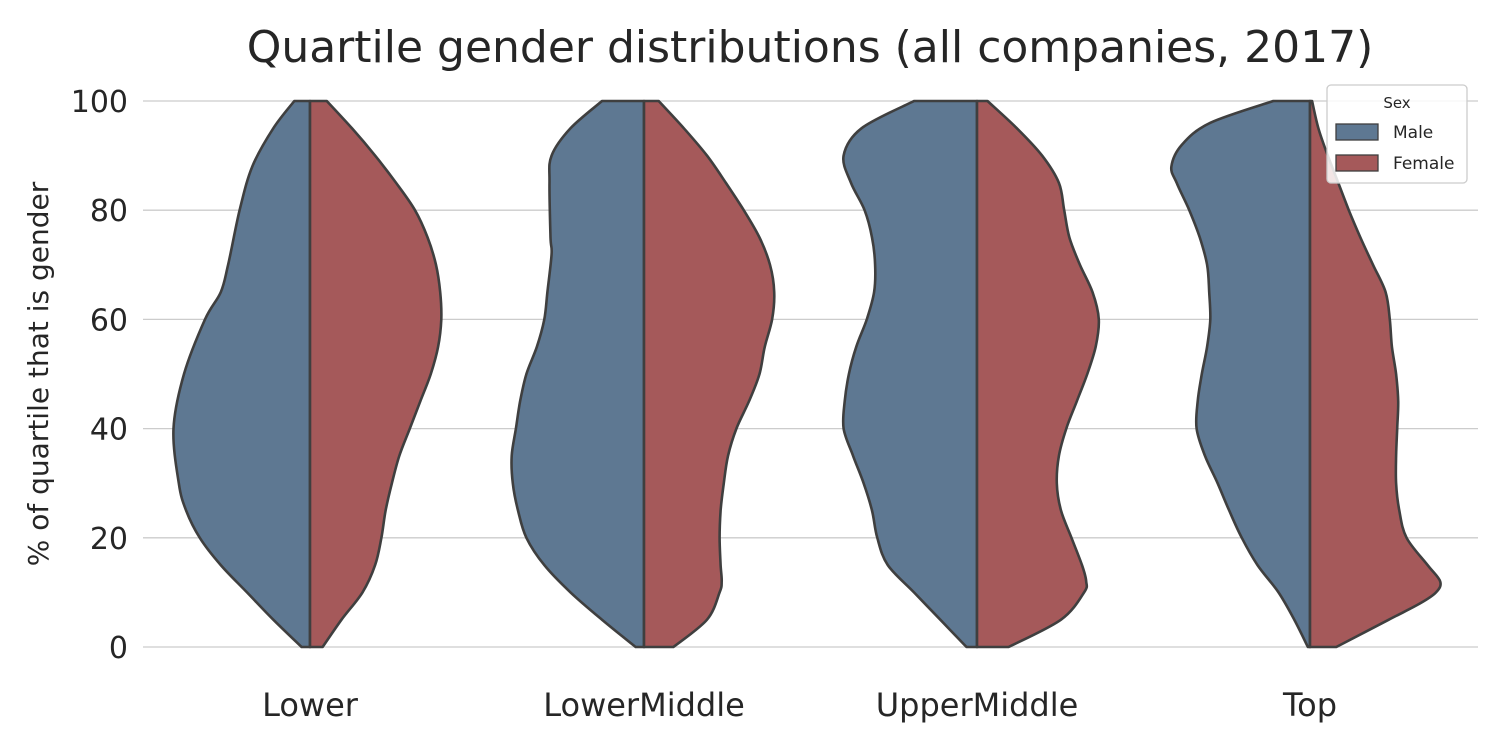  I want to click on violin-half-male-uppermiddle, so click(910, 374).